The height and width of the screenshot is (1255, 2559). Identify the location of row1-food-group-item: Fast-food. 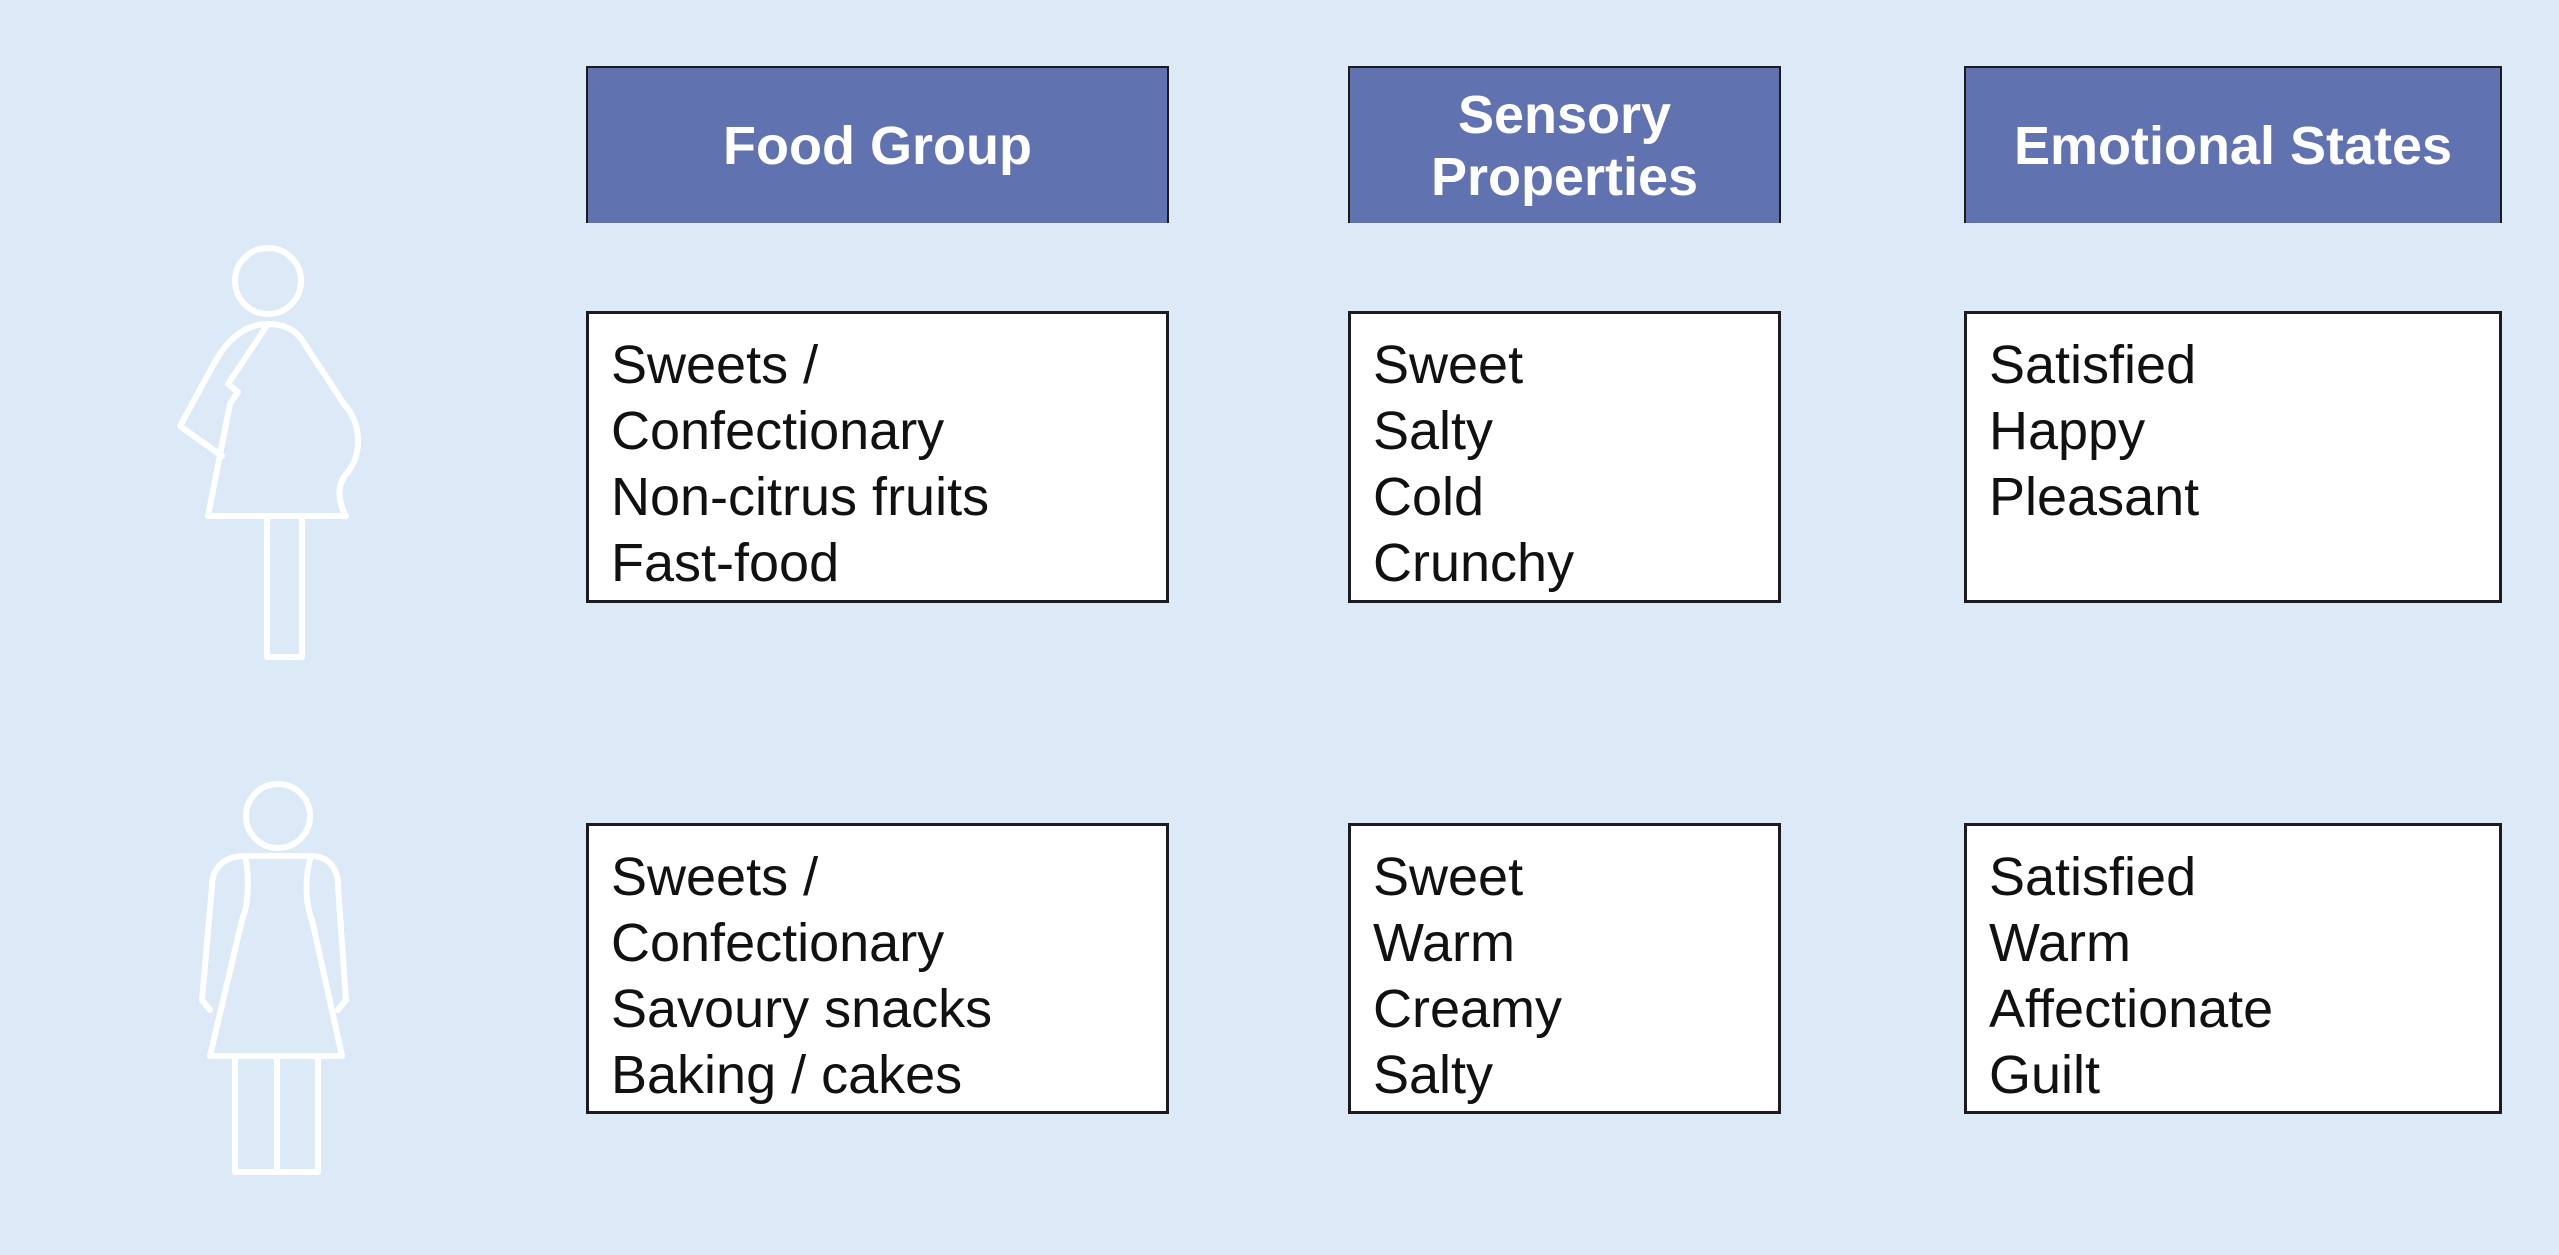
(725, 563).